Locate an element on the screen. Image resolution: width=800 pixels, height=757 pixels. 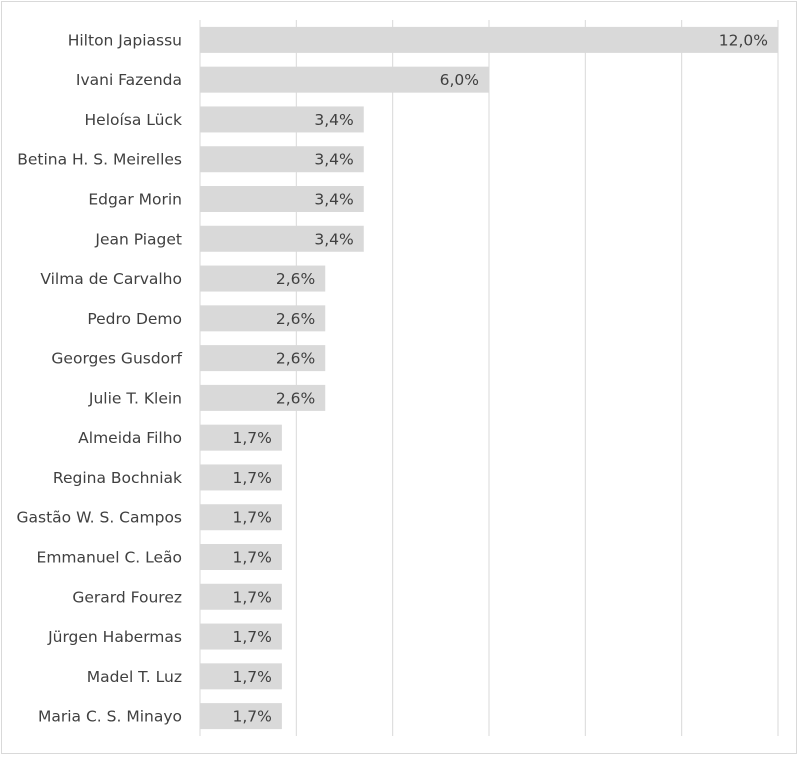
category-label: Pedro Demo is located at coordinates (134, 319).